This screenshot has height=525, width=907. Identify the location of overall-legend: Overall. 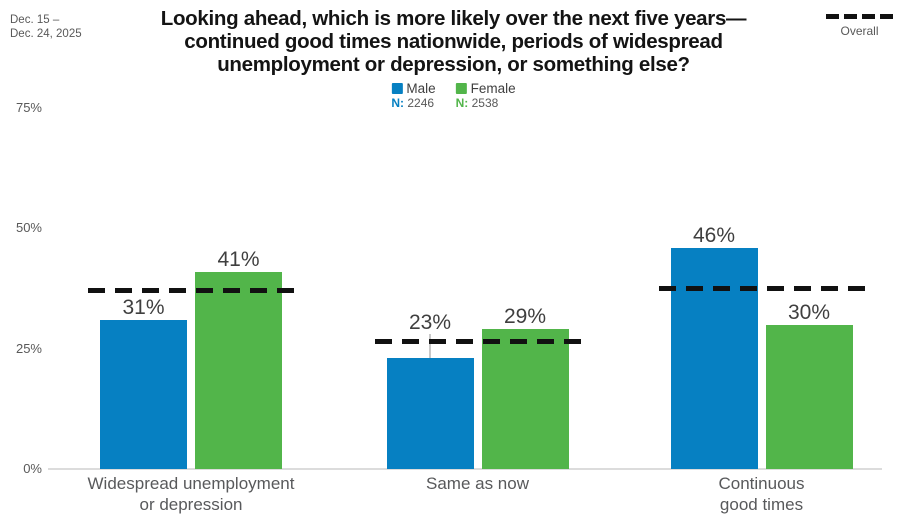
(859, 26).